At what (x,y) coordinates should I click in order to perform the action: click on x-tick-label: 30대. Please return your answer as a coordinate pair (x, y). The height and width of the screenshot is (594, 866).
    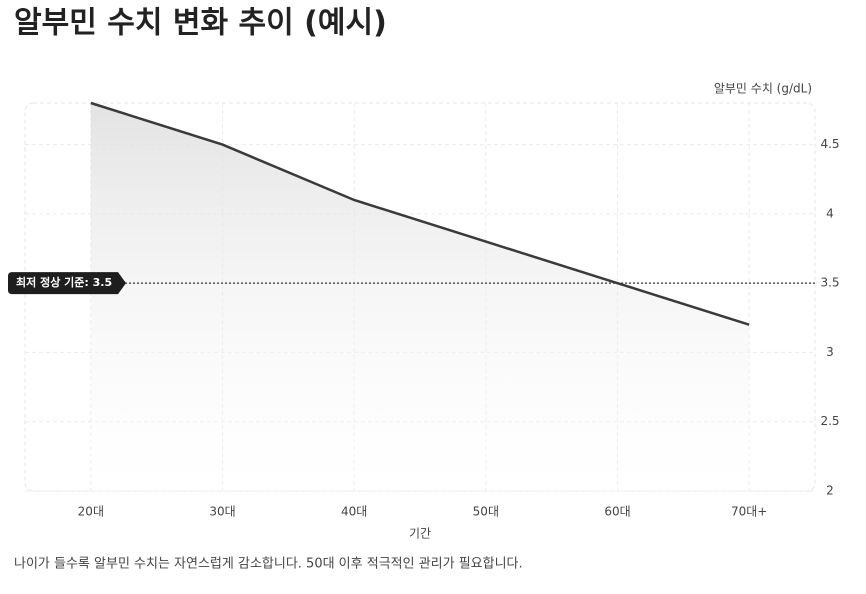
    Looking at the image, I should click on (222, 512).